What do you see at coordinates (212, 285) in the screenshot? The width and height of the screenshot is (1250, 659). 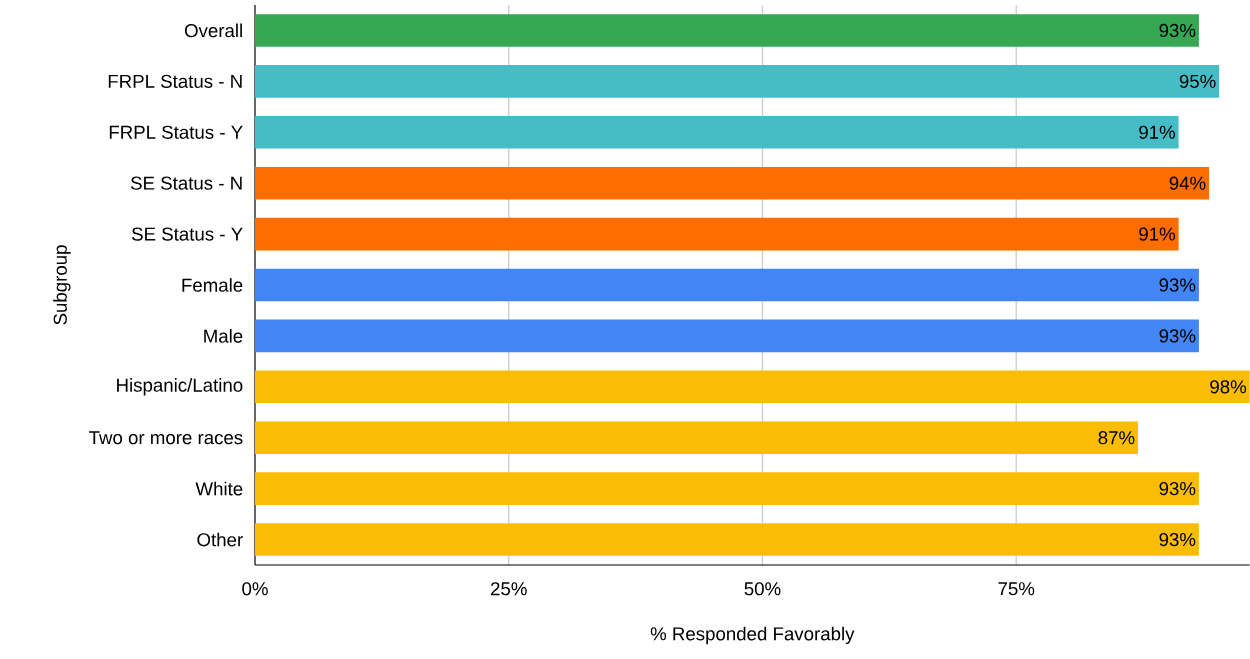 I see `y-tick-label: Female` at bounding box center [212, 285].